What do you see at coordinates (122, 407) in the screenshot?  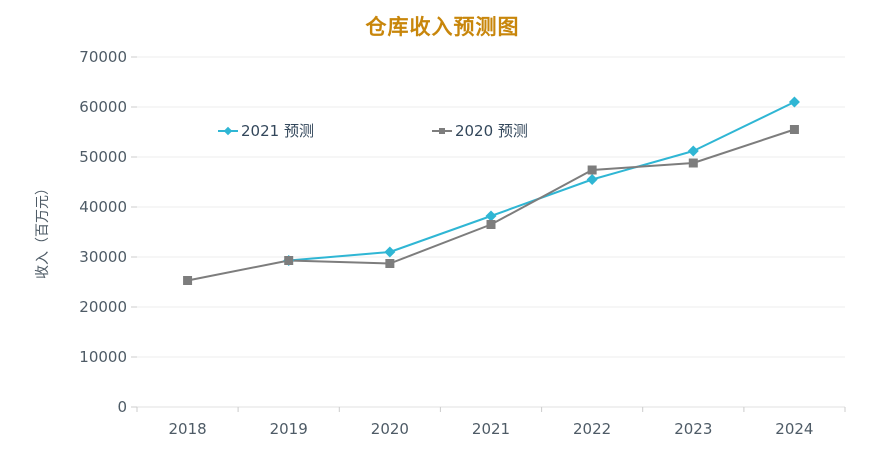 I see `svg-text: 0` at bounding box center [122, 407].